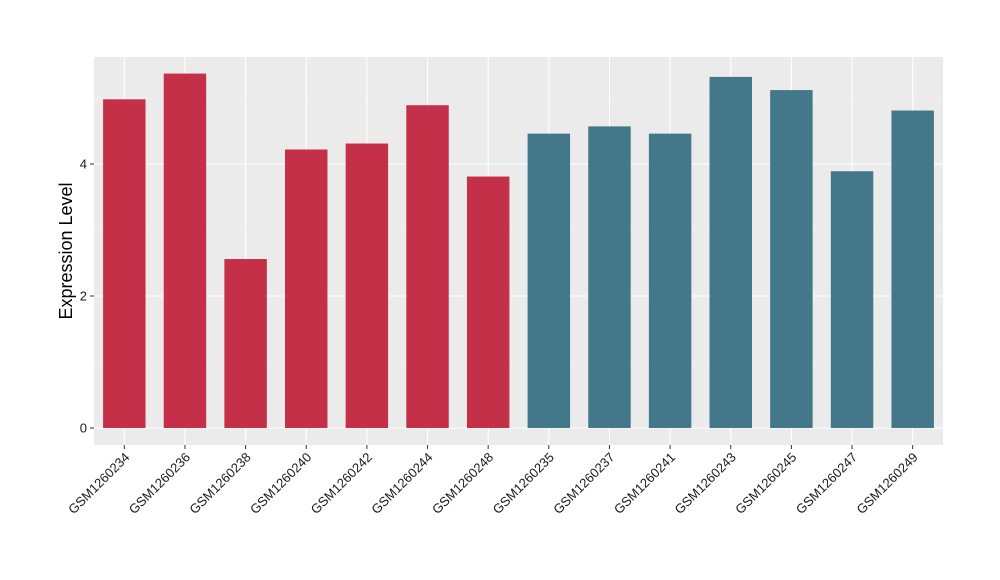 Image resolution: width=1000 pixels, height=580 pixels. What do you see at coordinates (306, 289) in the screenshot?
I see `bar-GSM1260240` at bounding box center [306, 289].